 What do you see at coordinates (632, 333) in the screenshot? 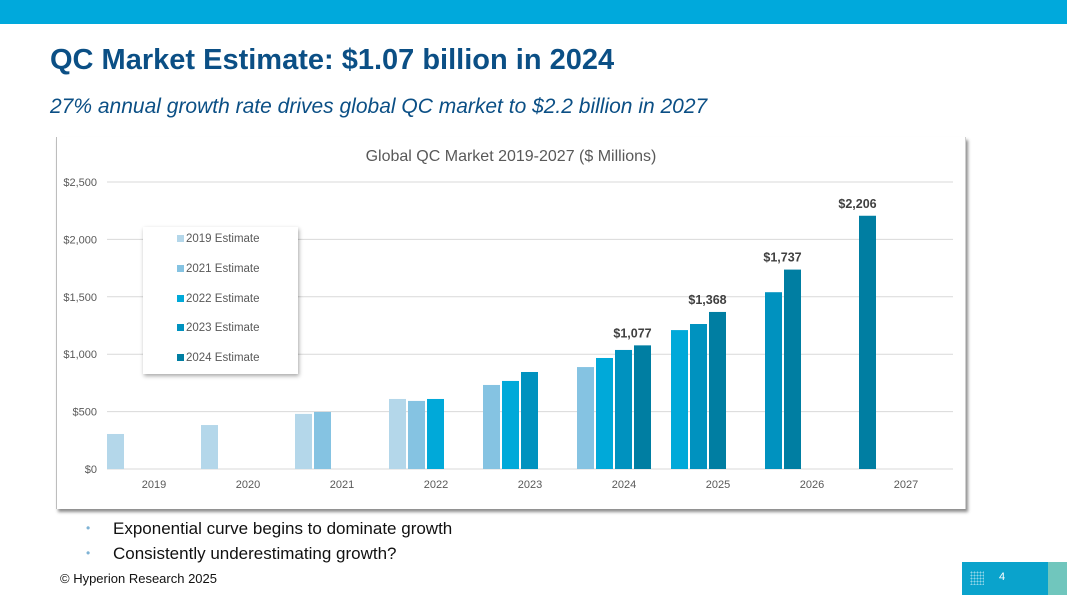
I see `data-label: $1,077` at bounding box center [632, 333].